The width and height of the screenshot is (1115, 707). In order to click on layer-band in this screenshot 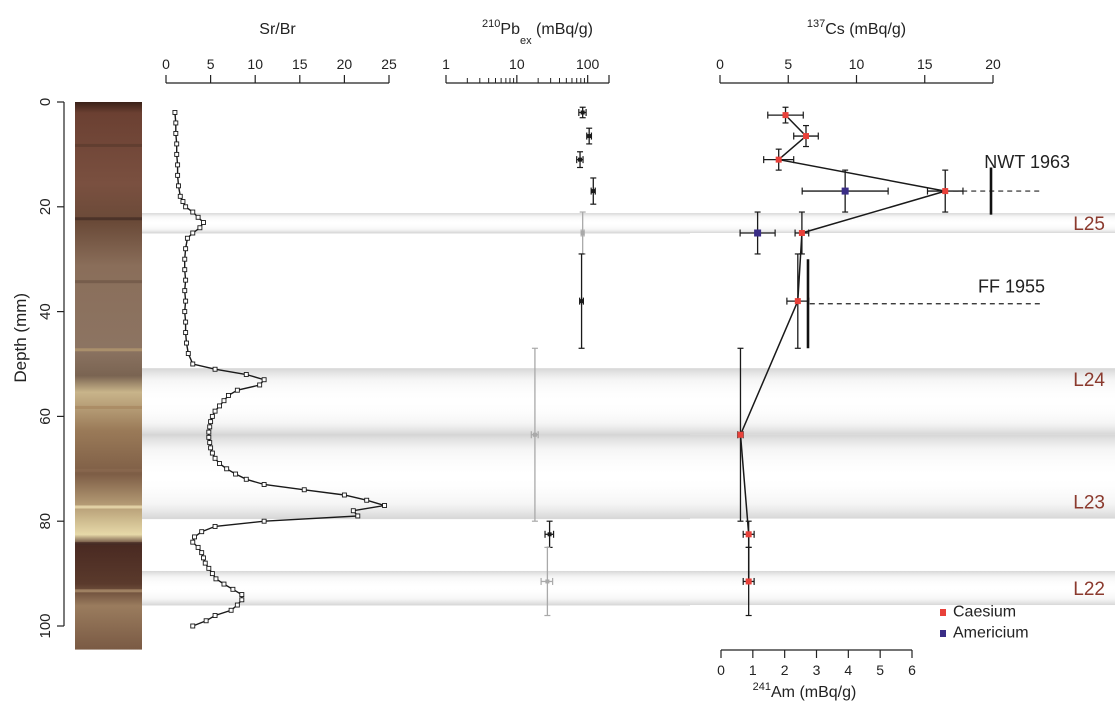, I will do `click(628, 223)`.